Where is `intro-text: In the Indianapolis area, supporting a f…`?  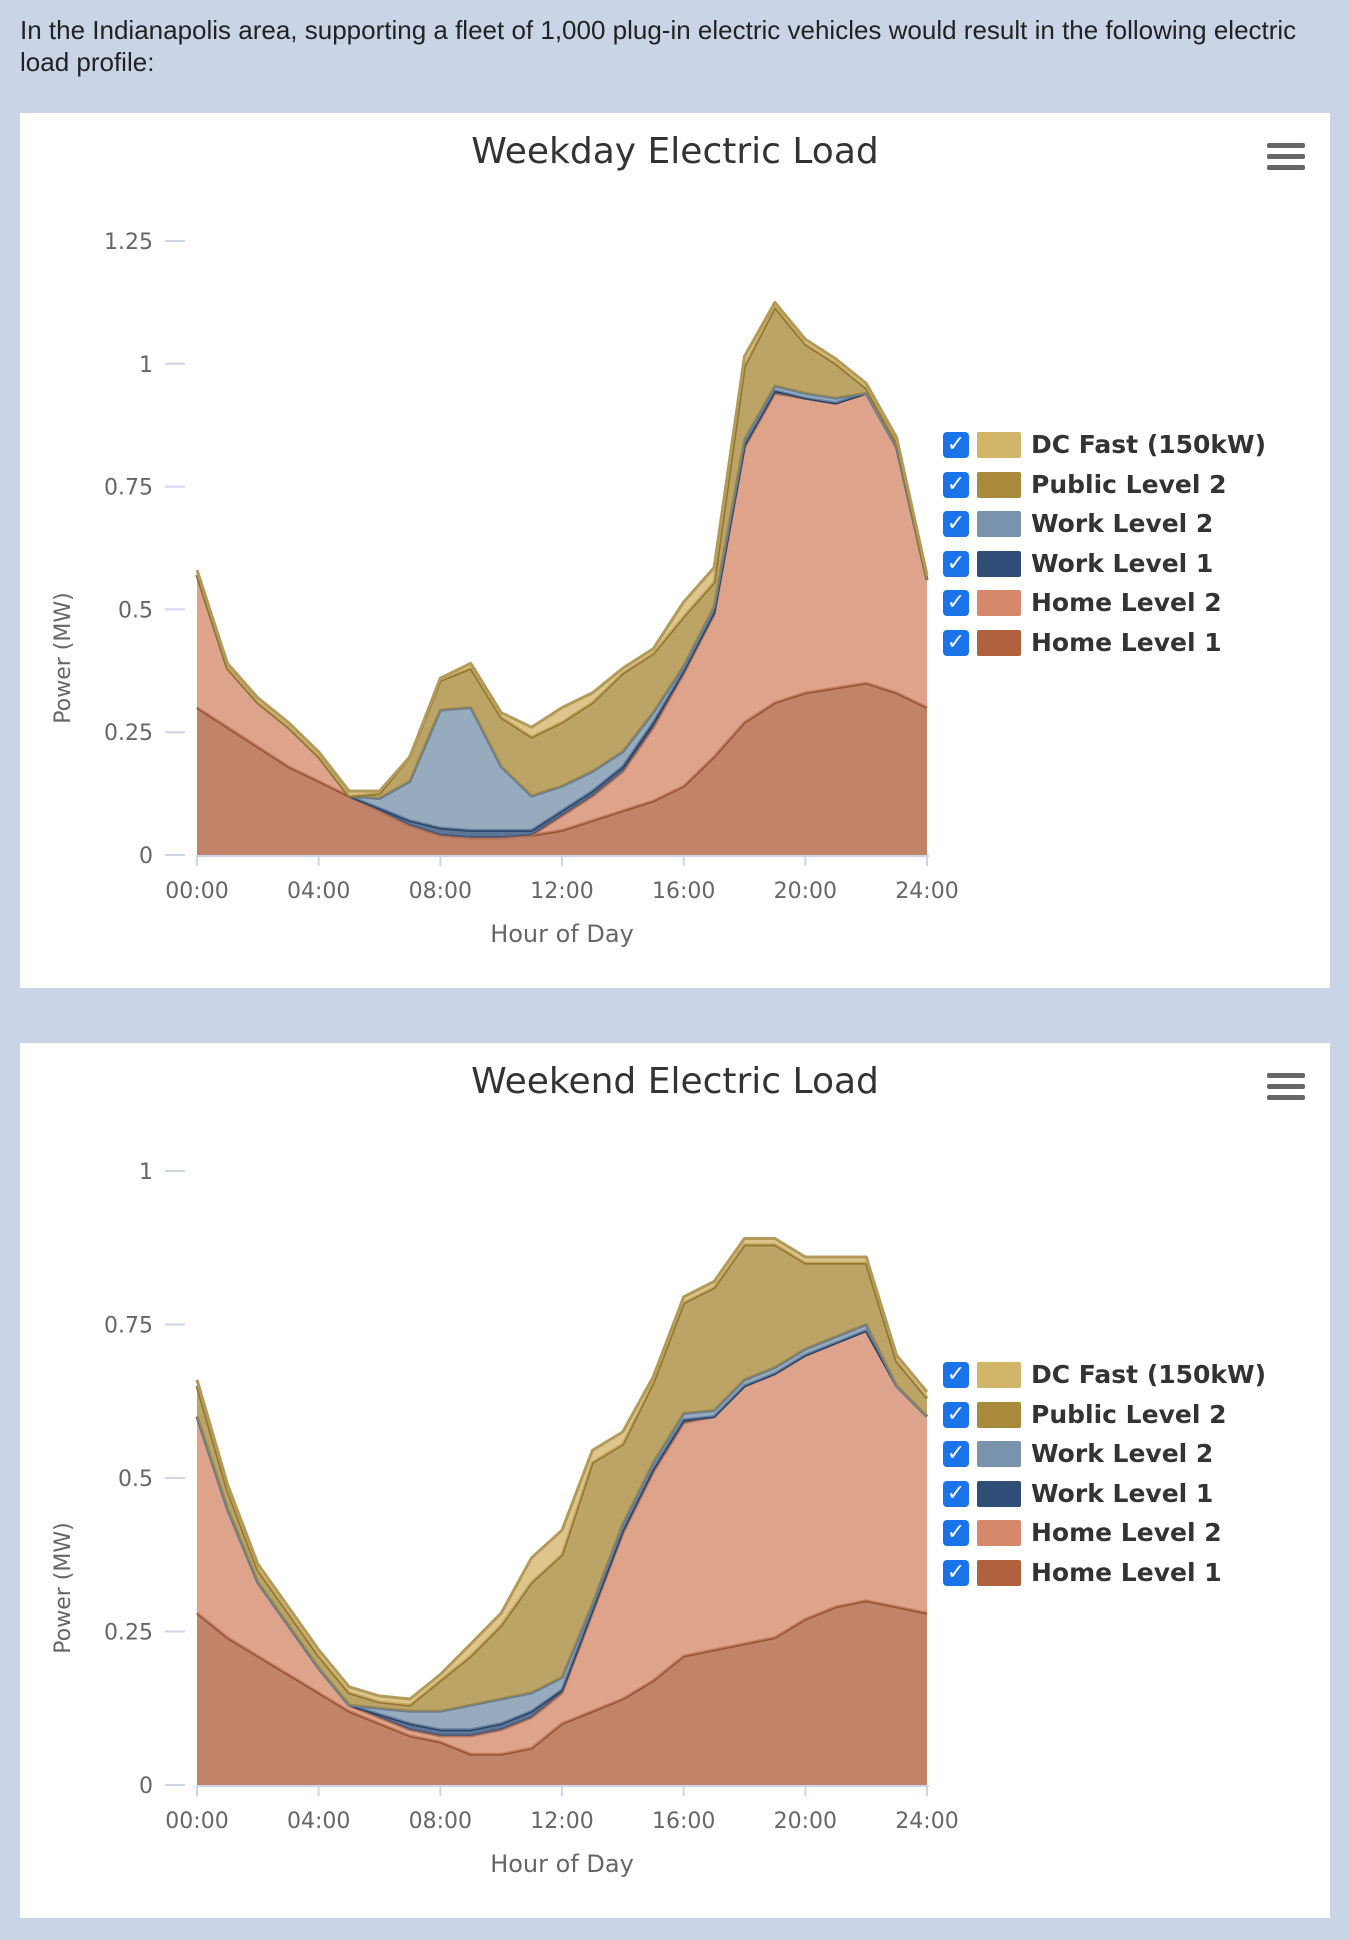 intro-text: In the Indianapolis area, supporting a f… is located at coordinates (658, 46).